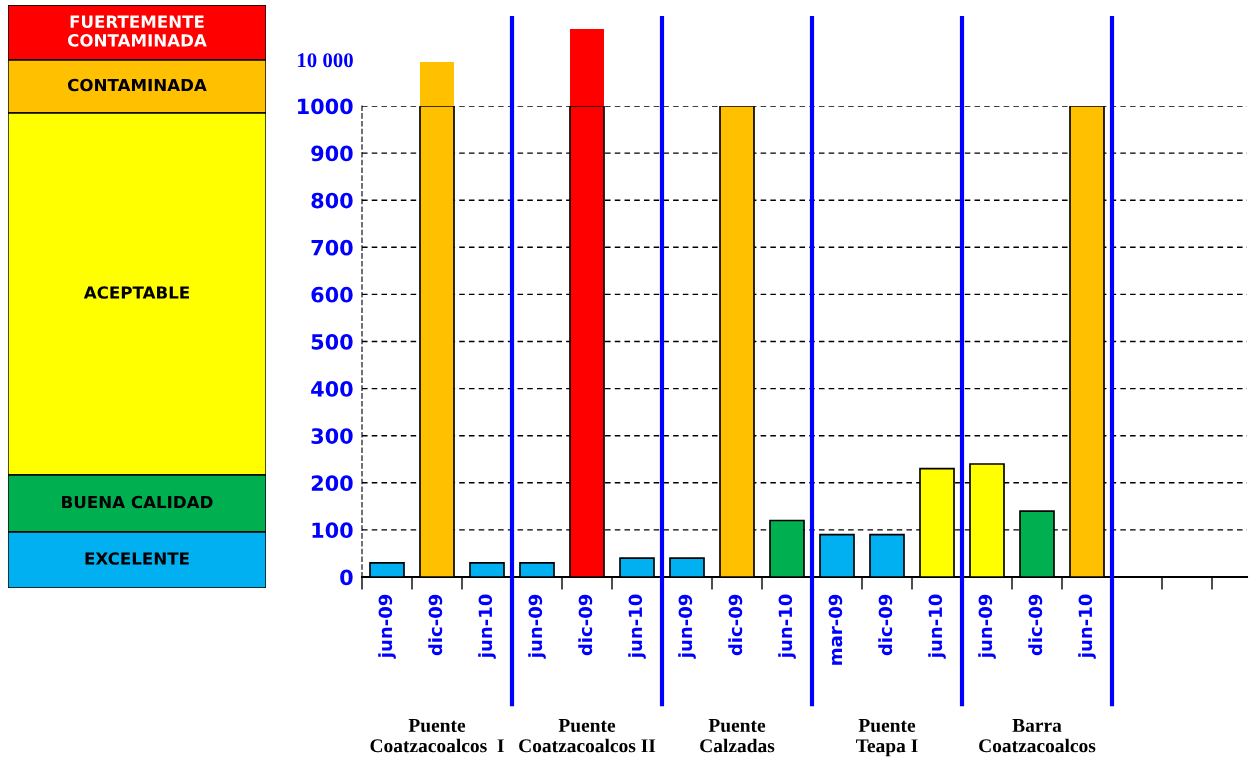 This screenshot has height=777, width=1249. What do you see at coordinates (137, 558) in the screenshot?
I see `text: EXCELENTE` at bounding box center [137, 558].